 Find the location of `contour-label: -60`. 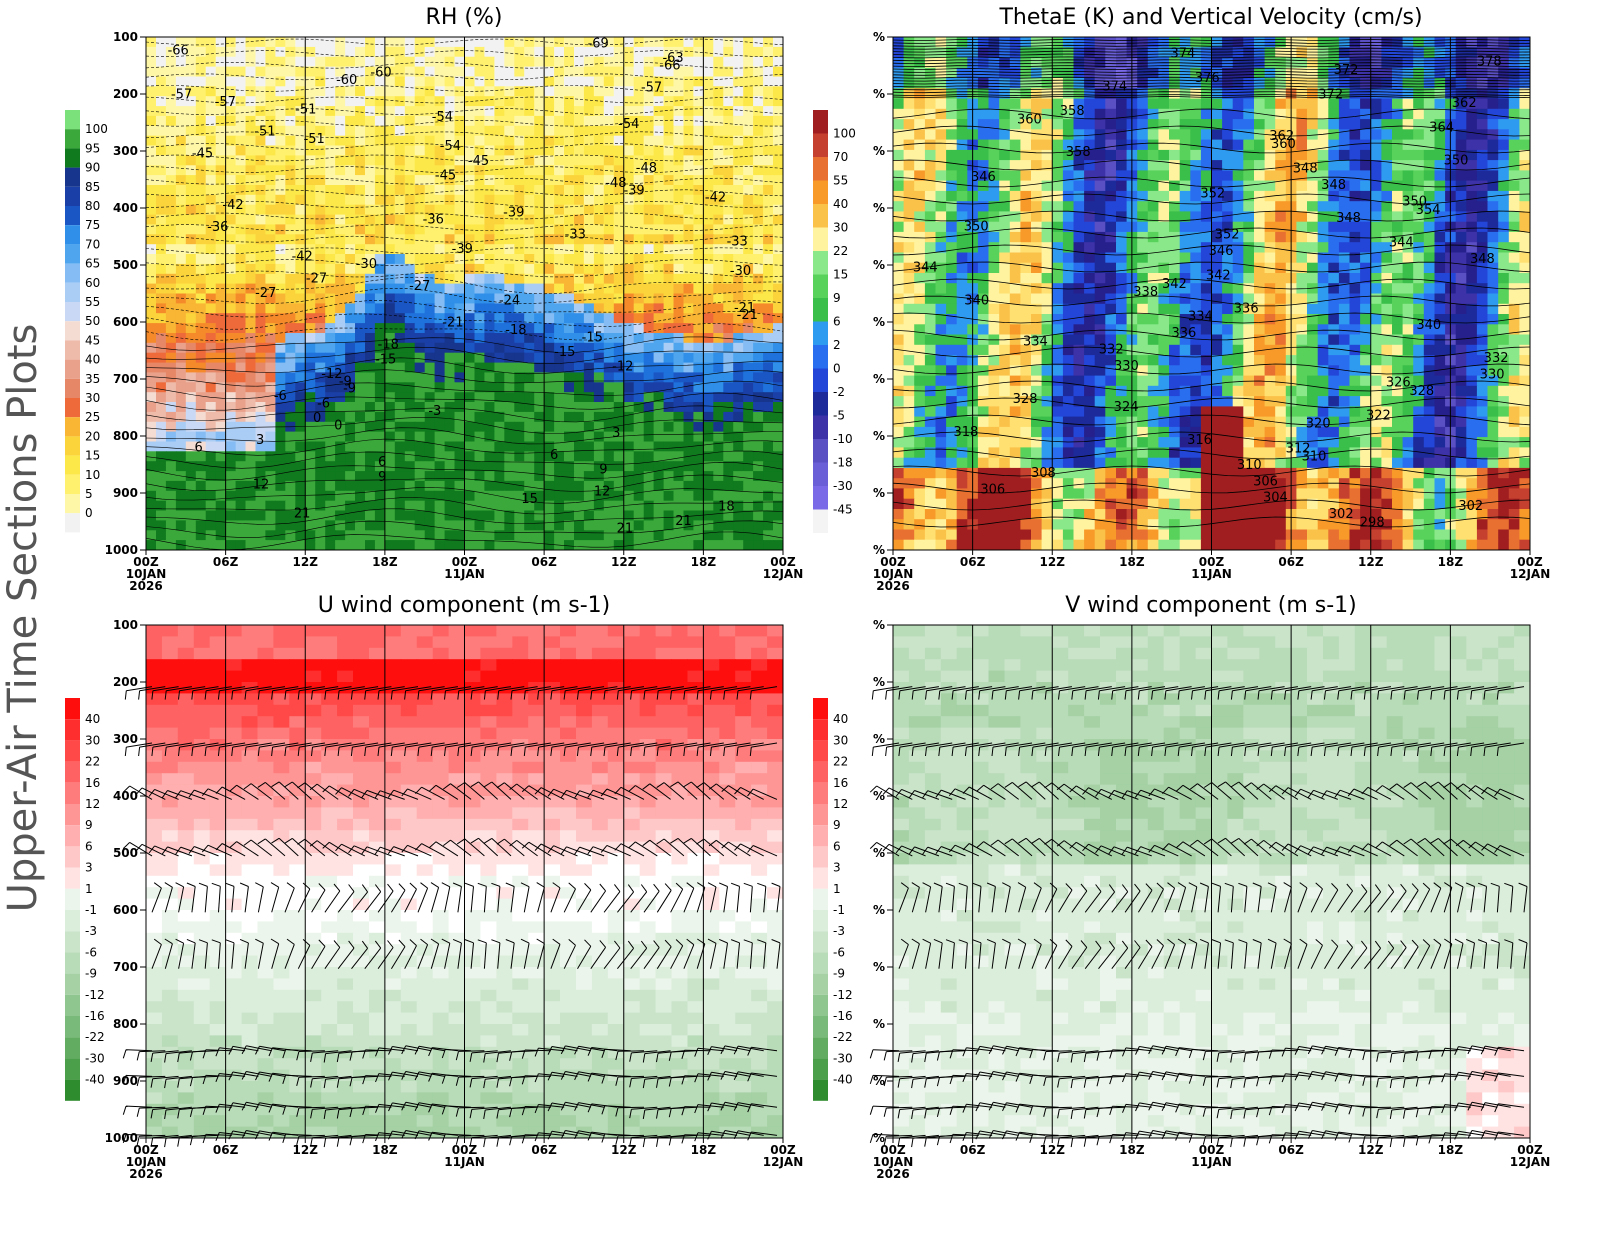

contour-label: -60 is located at coordinates (346, 80).